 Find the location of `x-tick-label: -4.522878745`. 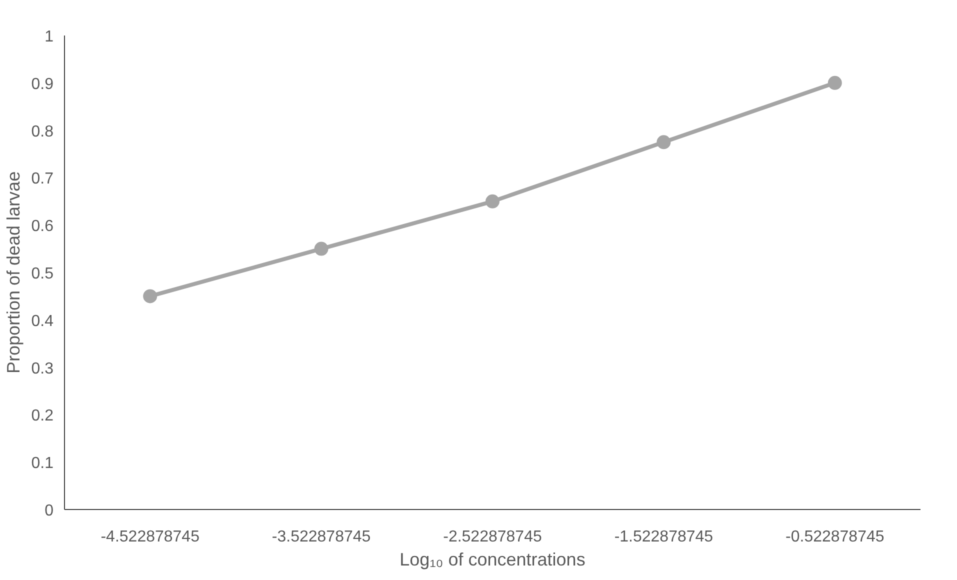

x-tick-label: -4.522878745 is located at coordinates (150, 537).